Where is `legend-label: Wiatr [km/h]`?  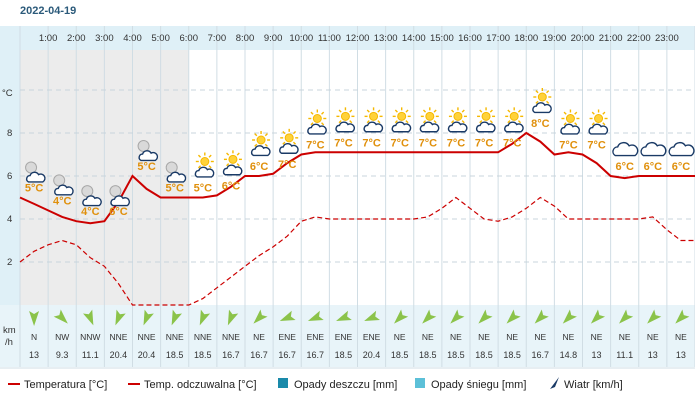
legend-label: Wiatr [km/h] is located at coordinates (593, 385).